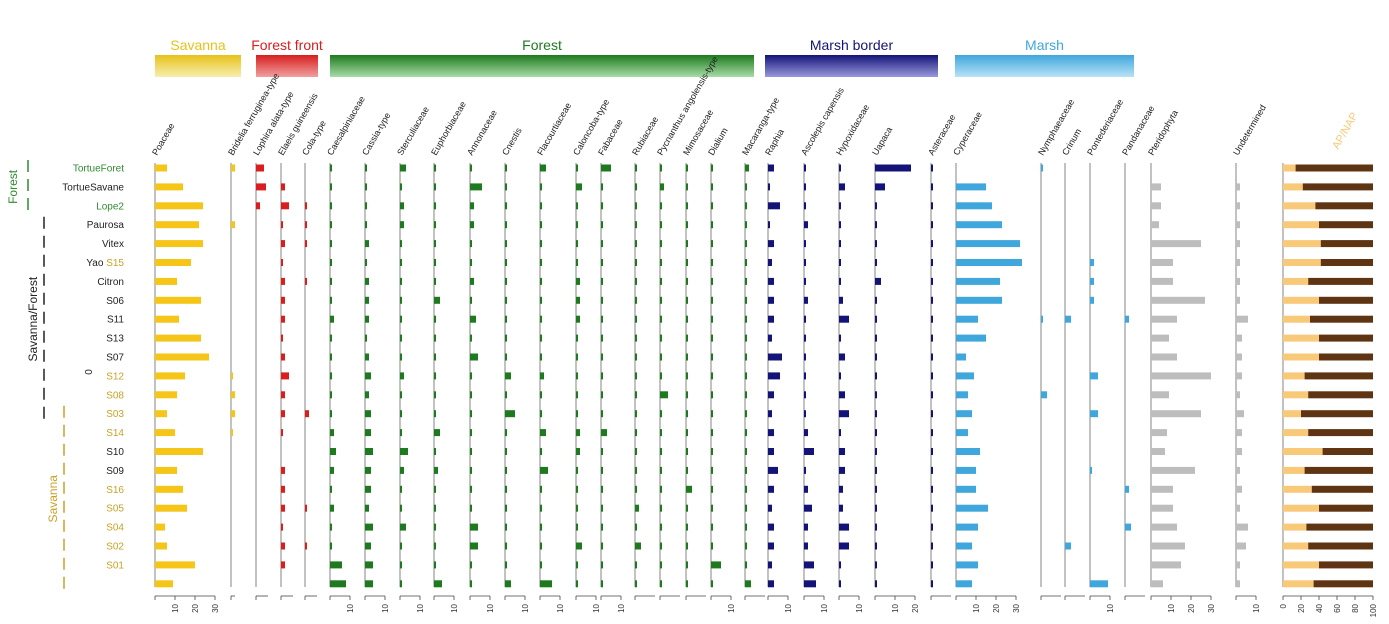 The image size is (1389, 624). Describe the element at coordinates (376, 362) in the screenshot. I see `taxon-panel: Cassia-type 10` at that location.